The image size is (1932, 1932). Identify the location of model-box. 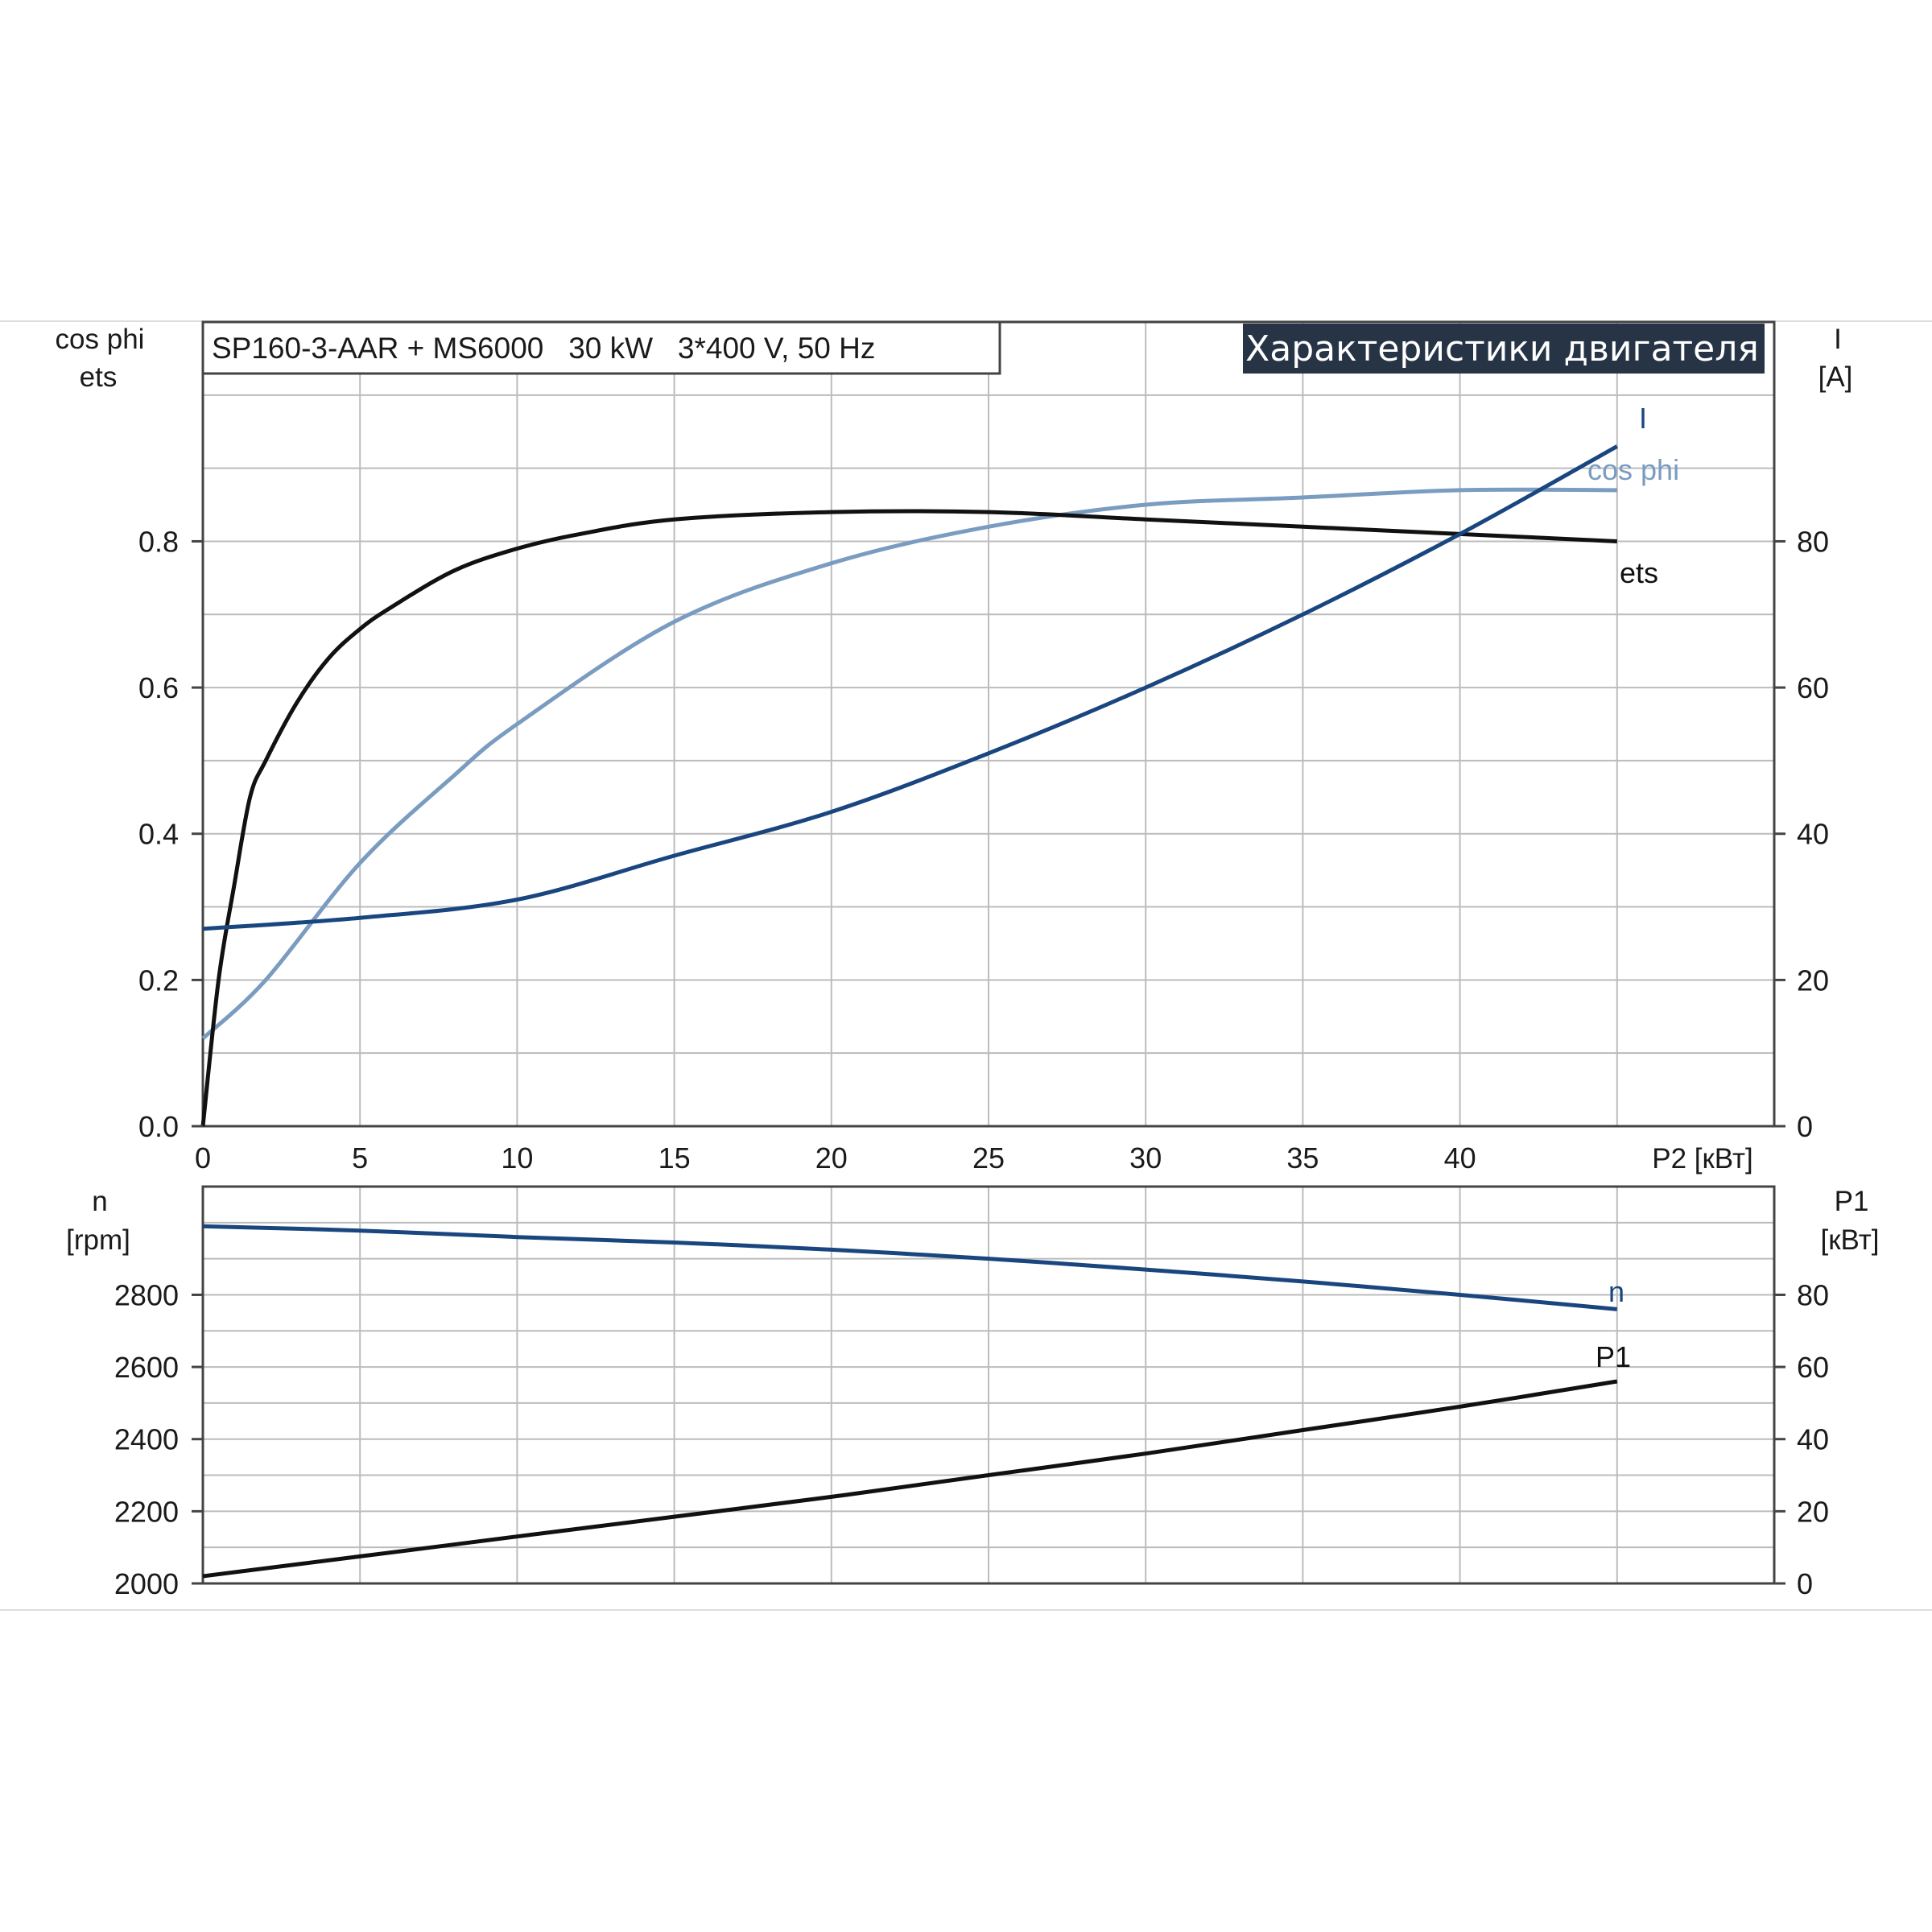
(601, 347).